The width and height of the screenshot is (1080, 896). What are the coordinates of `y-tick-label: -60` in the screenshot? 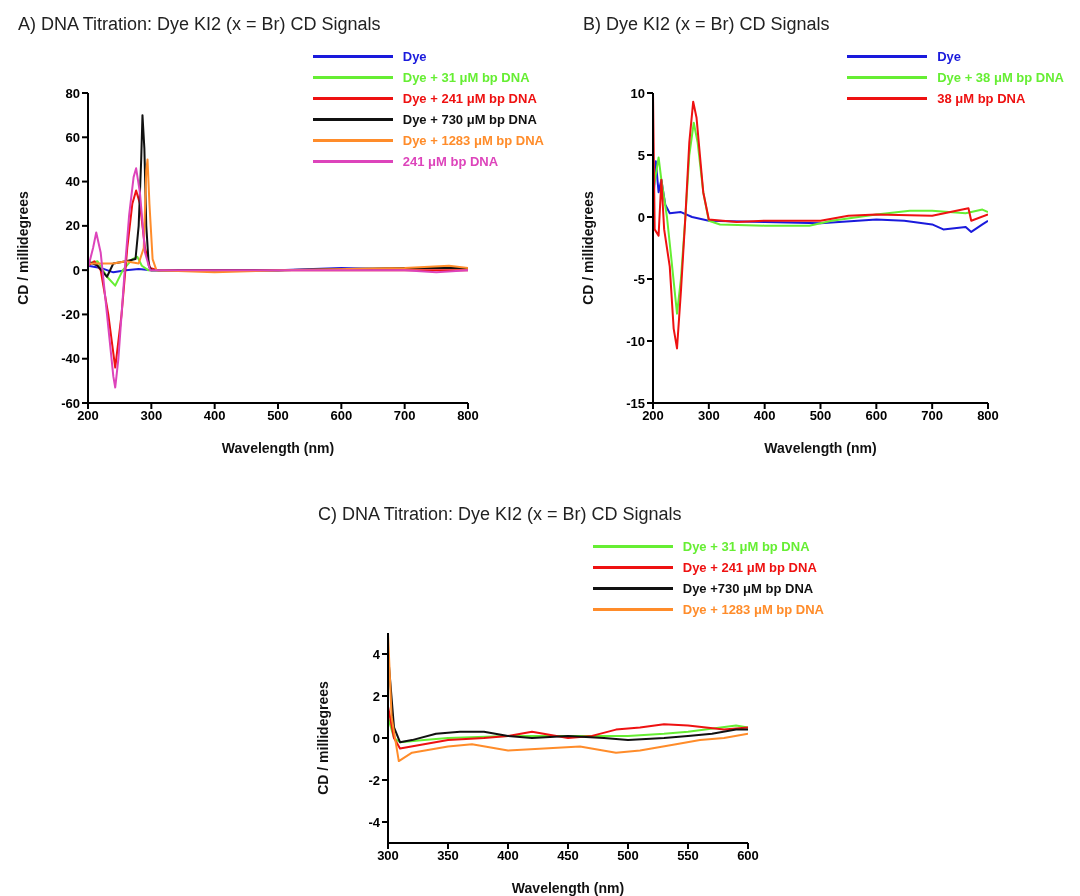 It's located at (70, 403).